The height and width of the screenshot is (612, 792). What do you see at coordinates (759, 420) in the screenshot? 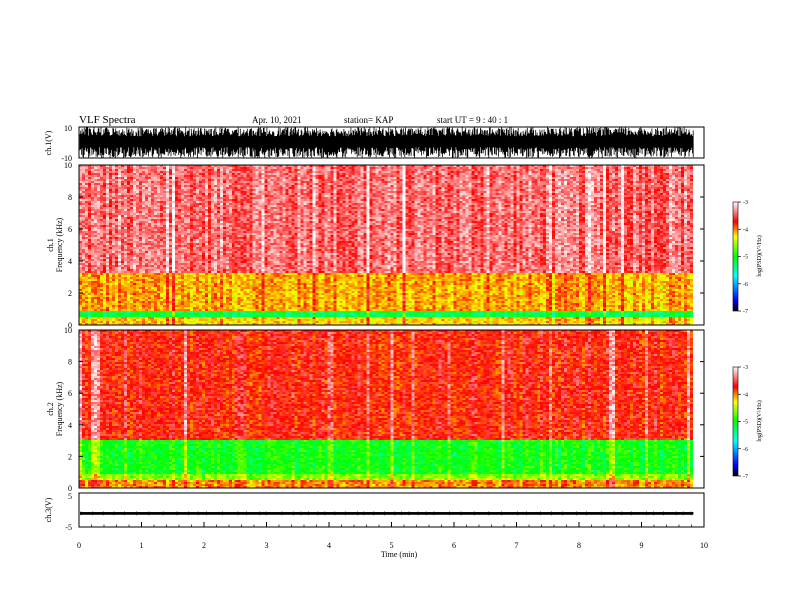
I see `ch2-colorbar-label: log(PSD)(V²/Hz)` at bounding box center [759, 420].